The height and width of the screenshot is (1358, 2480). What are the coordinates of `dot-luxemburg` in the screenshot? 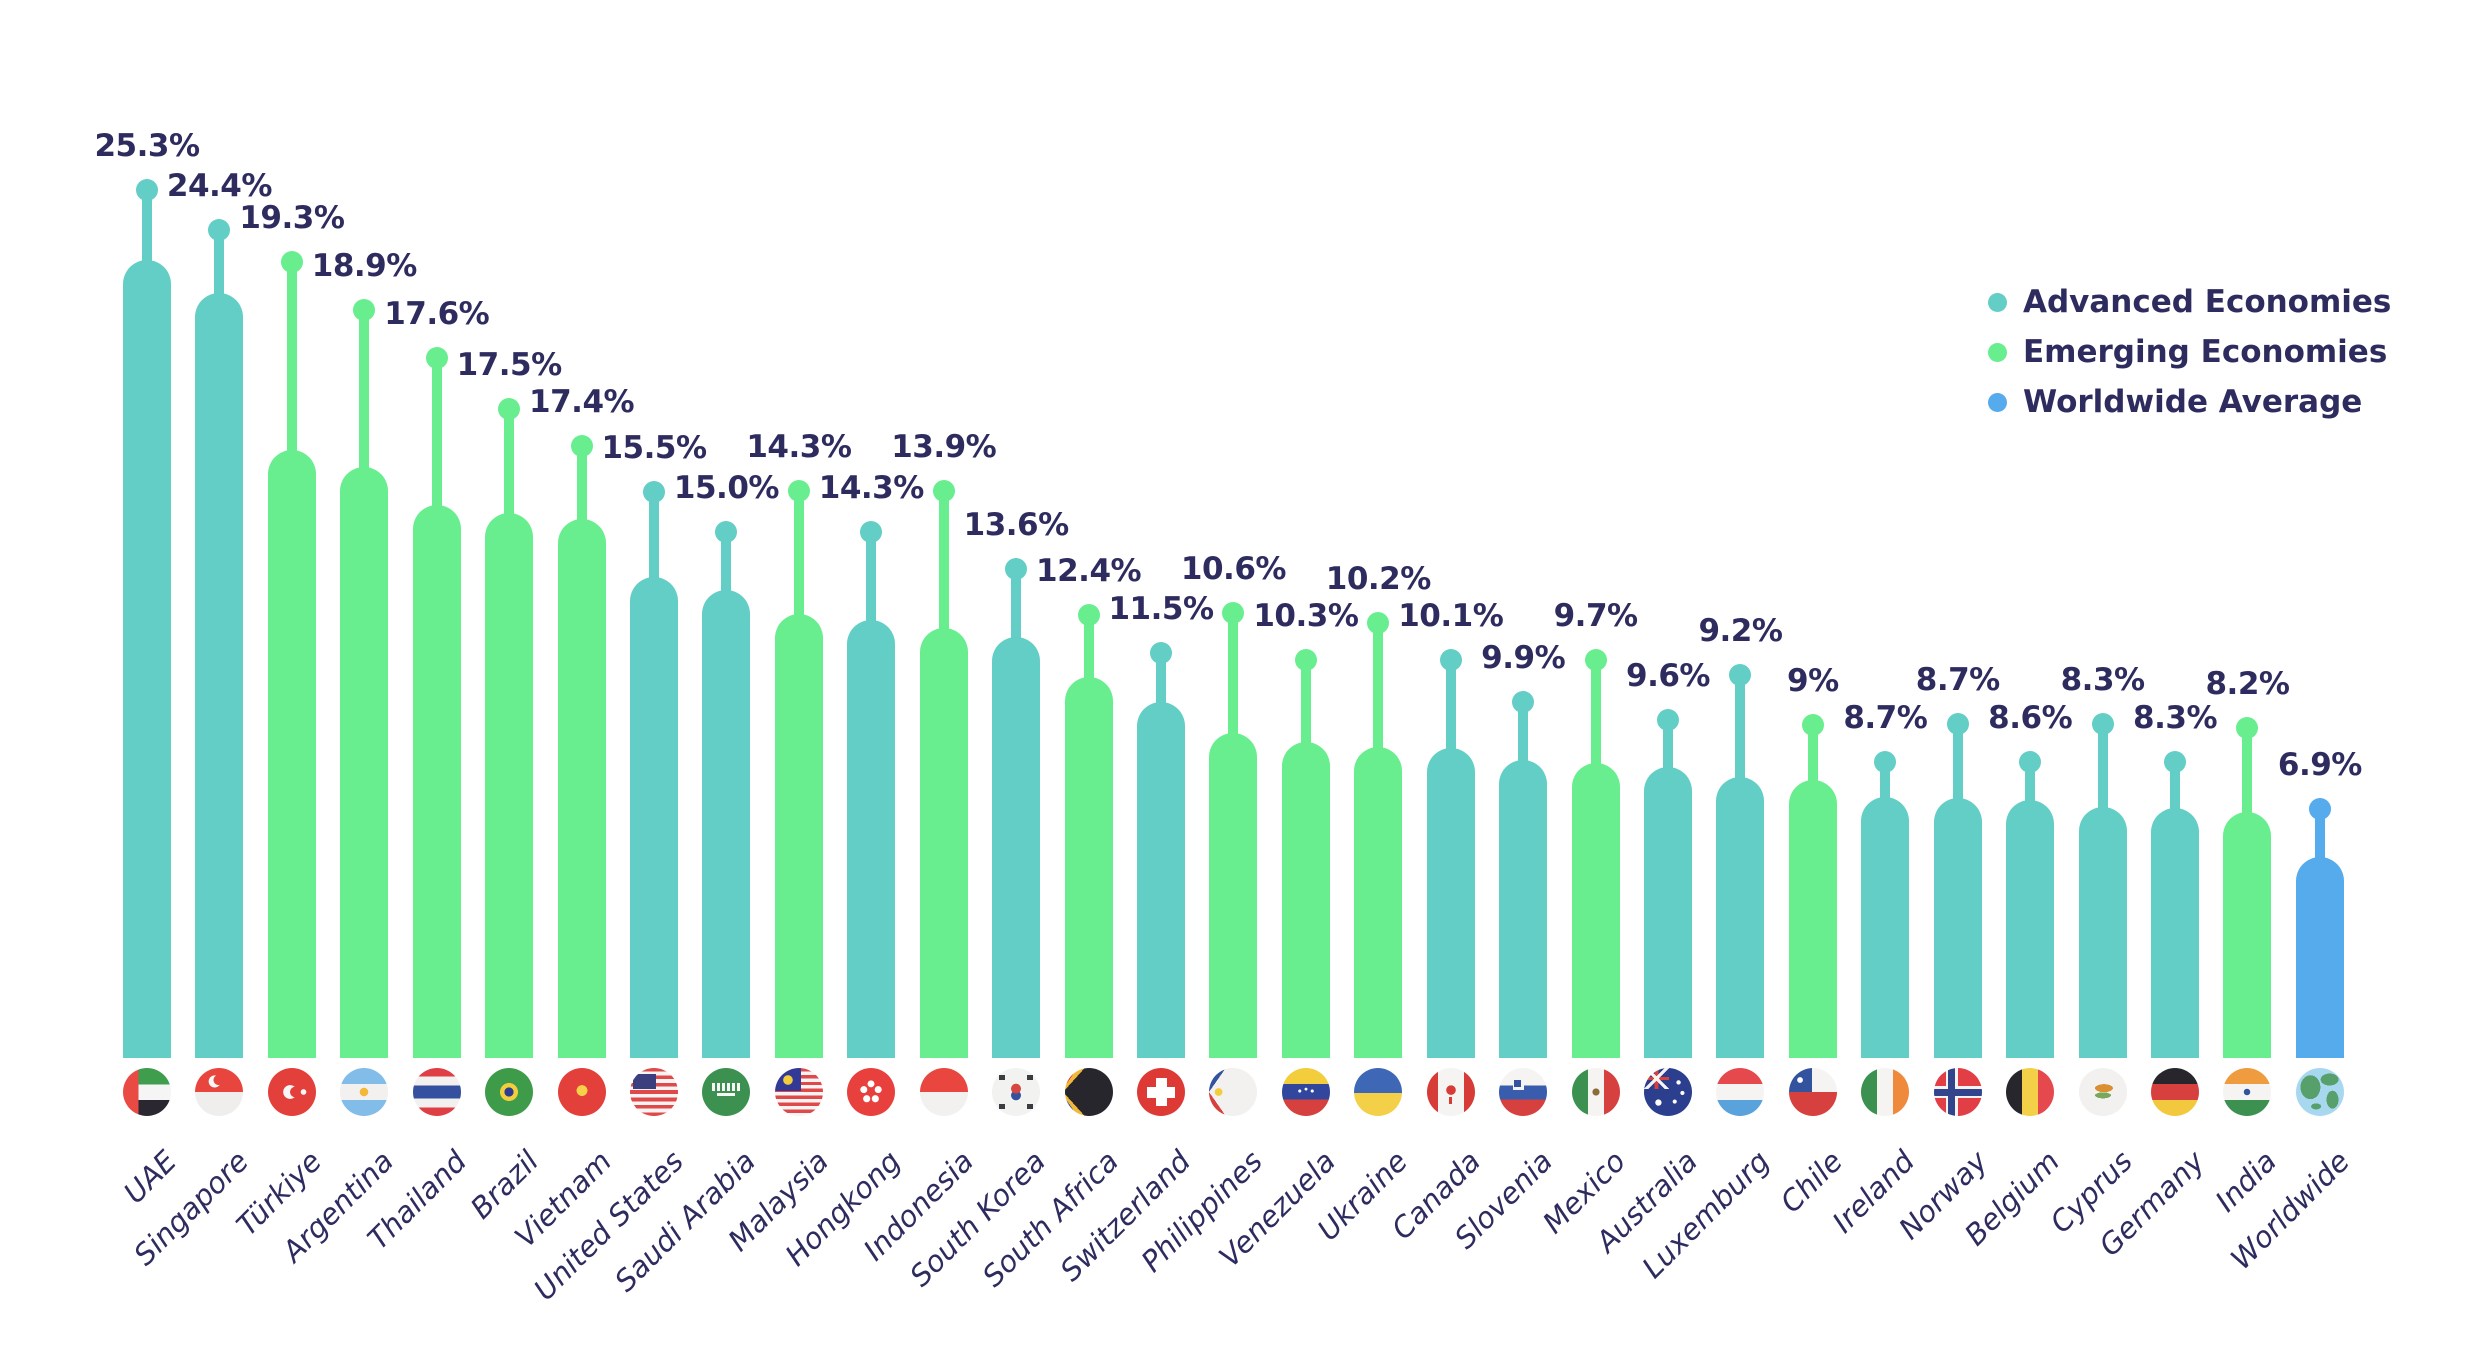 It's located at (1740, 675).